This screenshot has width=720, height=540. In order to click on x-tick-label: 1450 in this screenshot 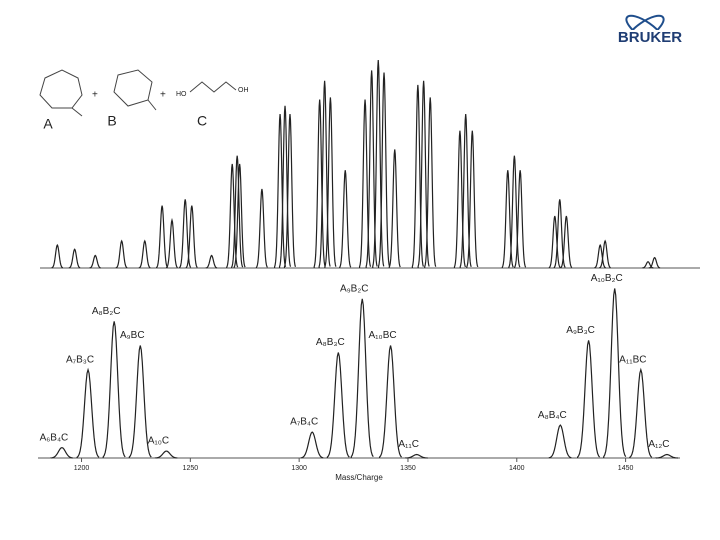, I will do `click(626, 468)`.